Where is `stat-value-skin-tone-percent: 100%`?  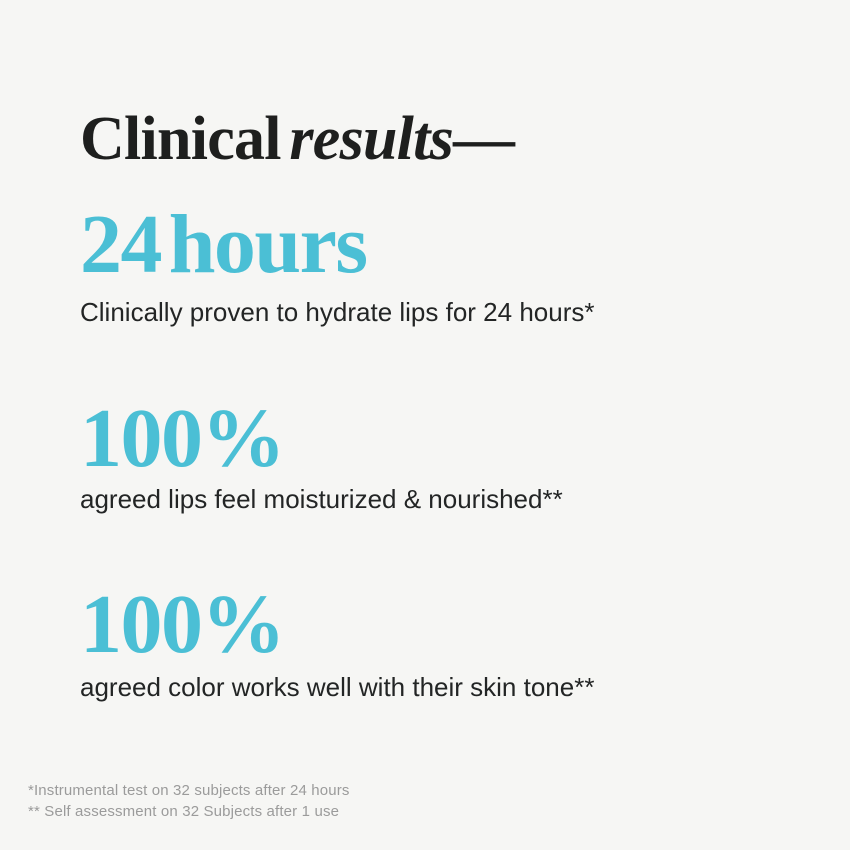
stat-value-skin-tone-percent: 100% is located at coordinates (182, 624).